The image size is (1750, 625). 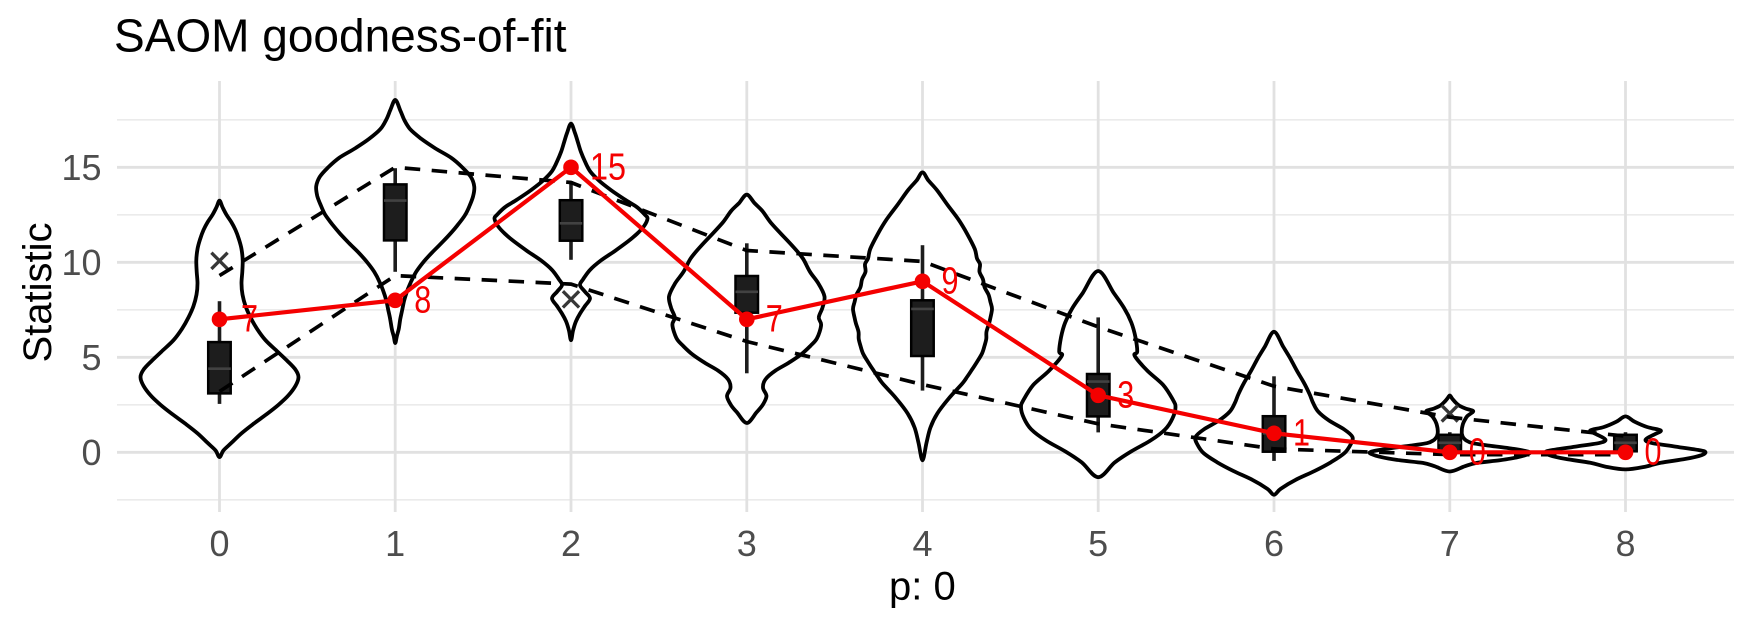 I want to click on svg-text: 10, so click(x=81, y=262).